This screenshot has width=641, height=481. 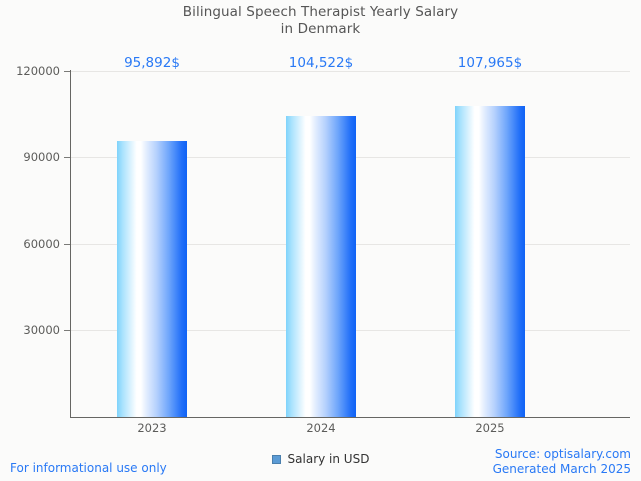 What do you see at coordinates (562, 454) in the screenshot?
I see `source-text: Source: optisalary.com` at bounding box center [562, 454].